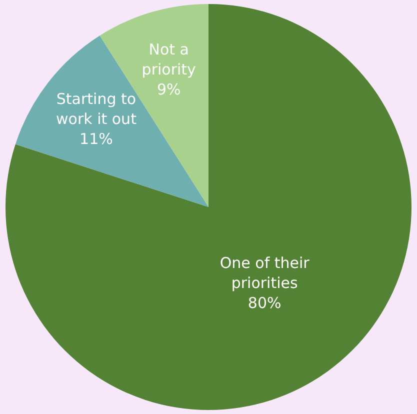 The width and height of the screenshot is (417, 414). What do you see at coordinates (265, 303) in the screenshot?
I see `data-label: 80%` at bounding box center [265, 303].